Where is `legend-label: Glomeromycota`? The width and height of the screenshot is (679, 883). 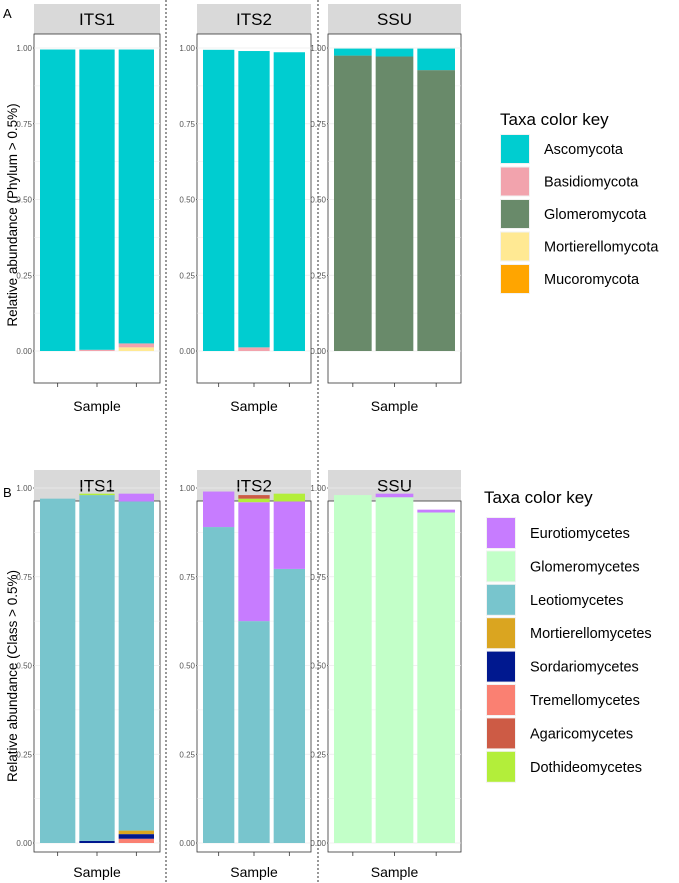
legend-label: Glomeromycota is located at coordinates (595, 215).